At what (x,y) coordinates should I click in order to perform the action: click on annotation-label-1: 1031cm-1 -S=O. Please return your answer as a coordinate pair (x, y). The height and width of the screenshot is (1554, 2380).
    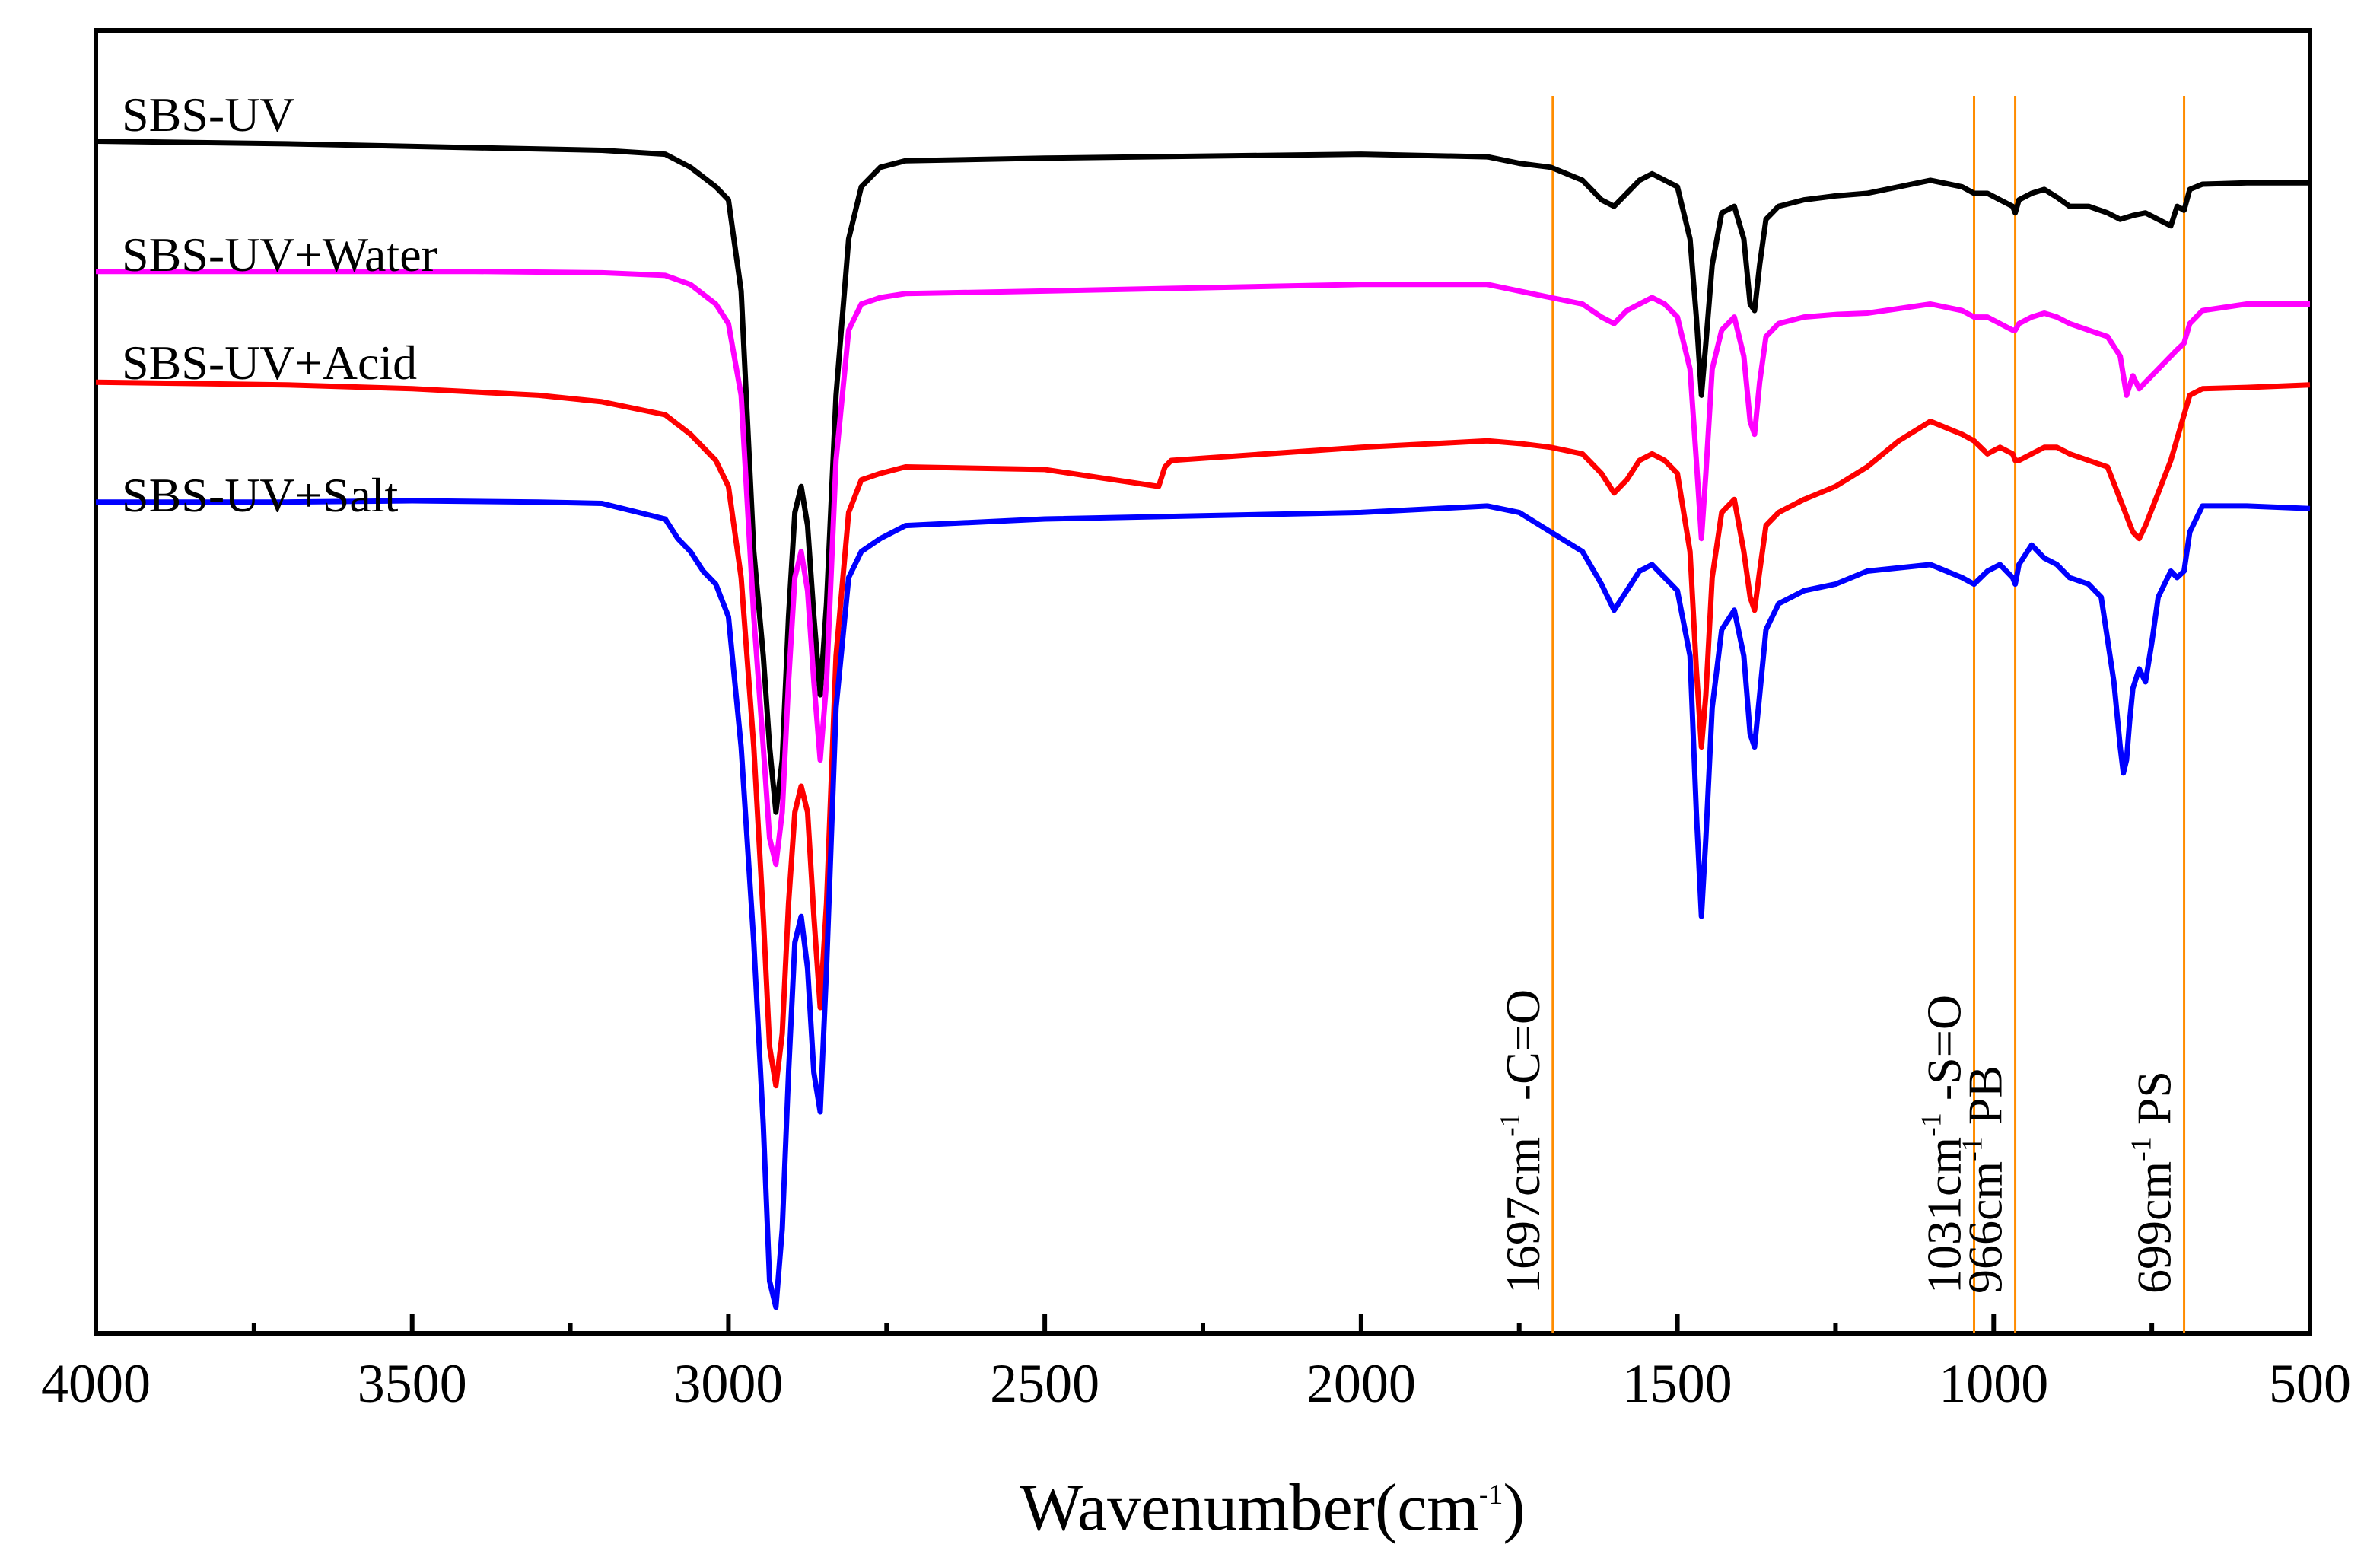
    Looking at the image, I should click on (1943, 1144).